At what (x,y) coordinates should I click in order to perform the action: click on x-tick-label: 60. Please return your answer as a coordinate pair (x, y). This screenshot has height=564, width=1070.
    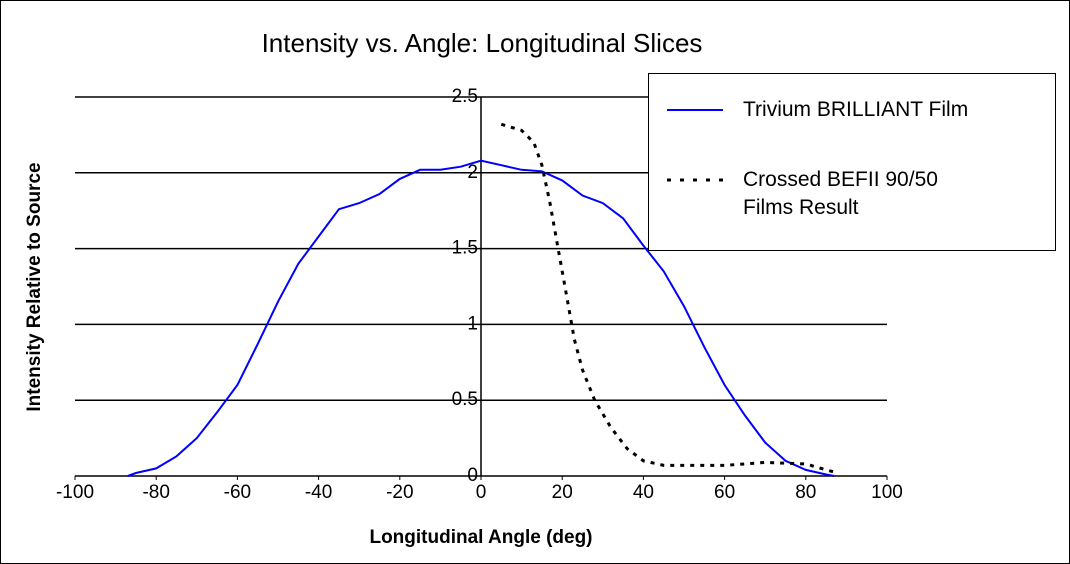
    Looking at the image, I should click on (724, 492).